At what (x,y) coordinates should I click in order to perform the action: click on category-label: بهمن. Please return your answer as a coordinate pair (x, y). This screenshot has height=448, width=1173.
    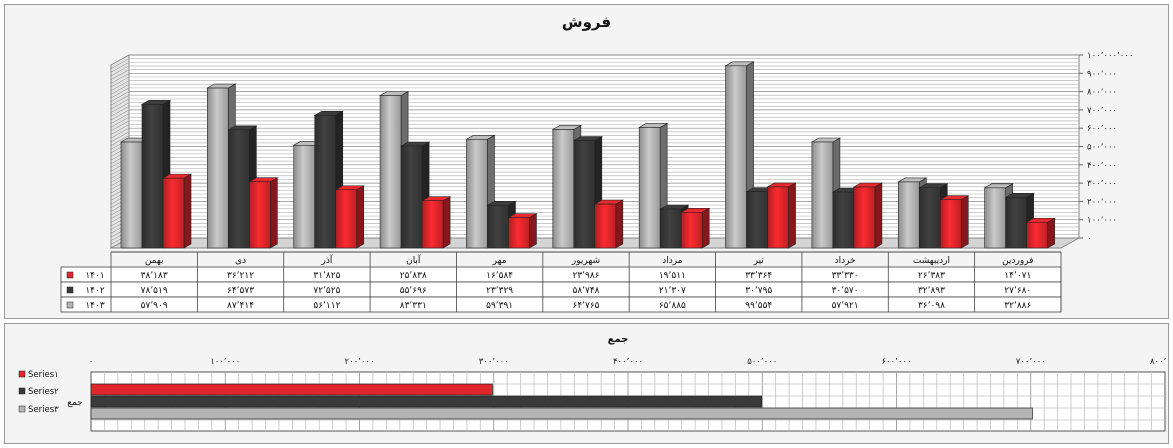
    Looking at the image, I should click on (154, 261).